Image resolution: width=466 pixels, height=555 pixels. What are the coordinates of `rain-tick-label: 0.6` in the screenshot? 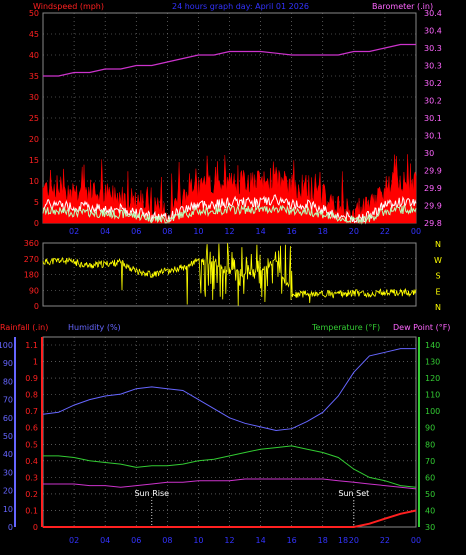 It's located at (31, 428).